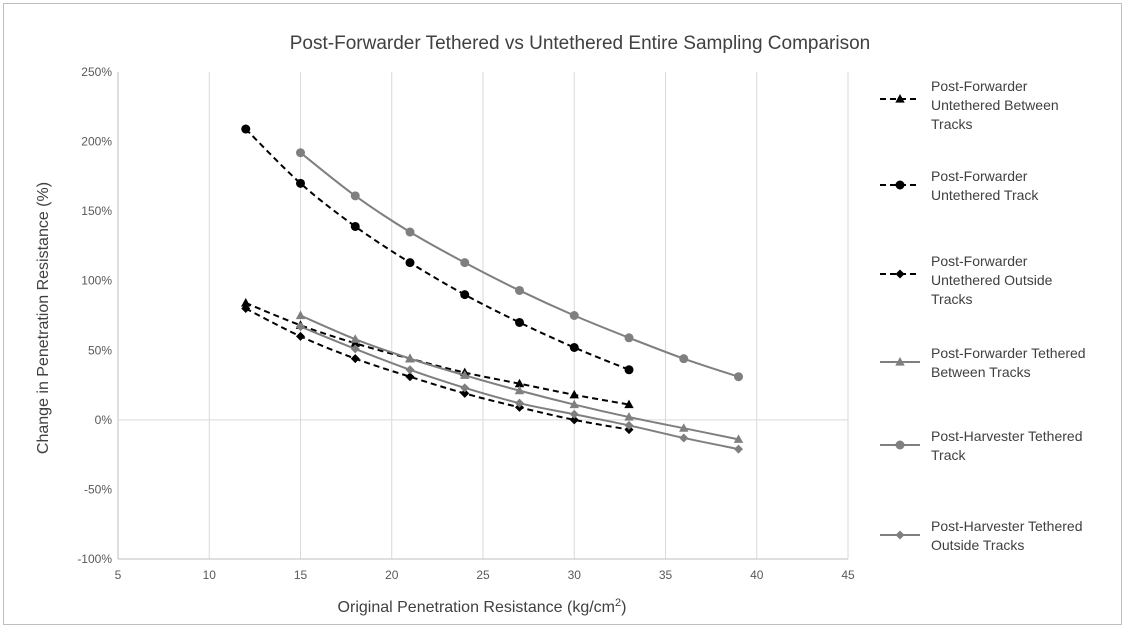 The width and height of the screenshot is (1125, 628). What do you see at coordinates (98, 489) in the screenshot?
I see `y-tick-label: -50%` at bounding box center [98, 489].